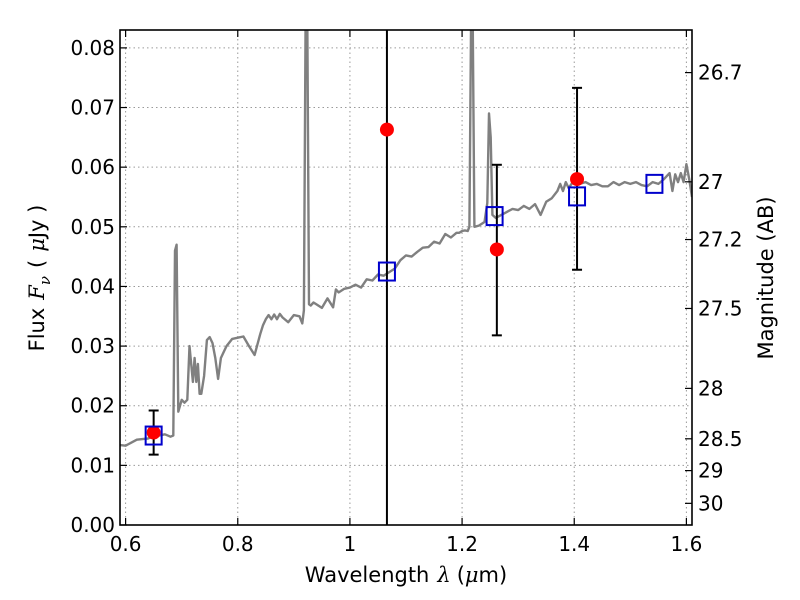 This screenshot has height=600, width=800. I want to click on x-tick-label: 1.4, so click(574, 544).